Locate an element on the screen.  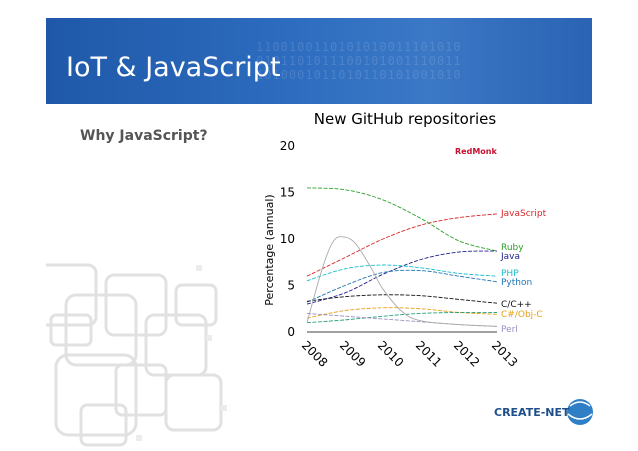
circuit-decoration is located at coordinates (136, 355).